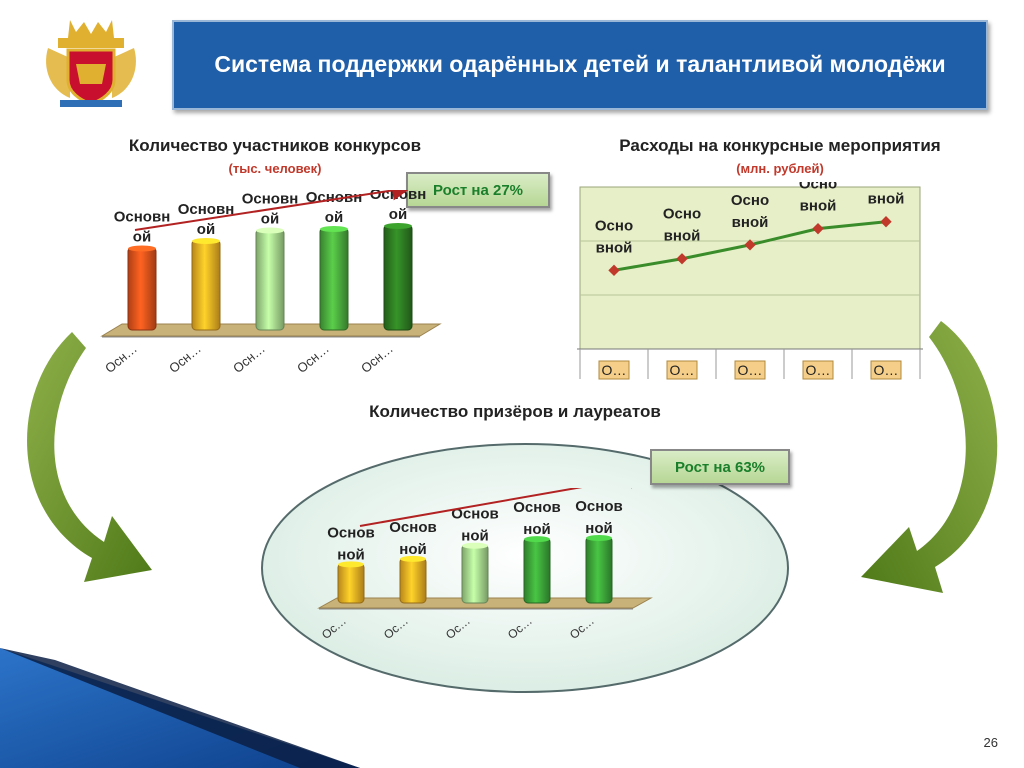 The height and width of the screenshot is (768, 1024). Describe the element at coordinates (206, 209) in the screenshot. I see `c1-data-label-1-line-0: Основн` at that location.